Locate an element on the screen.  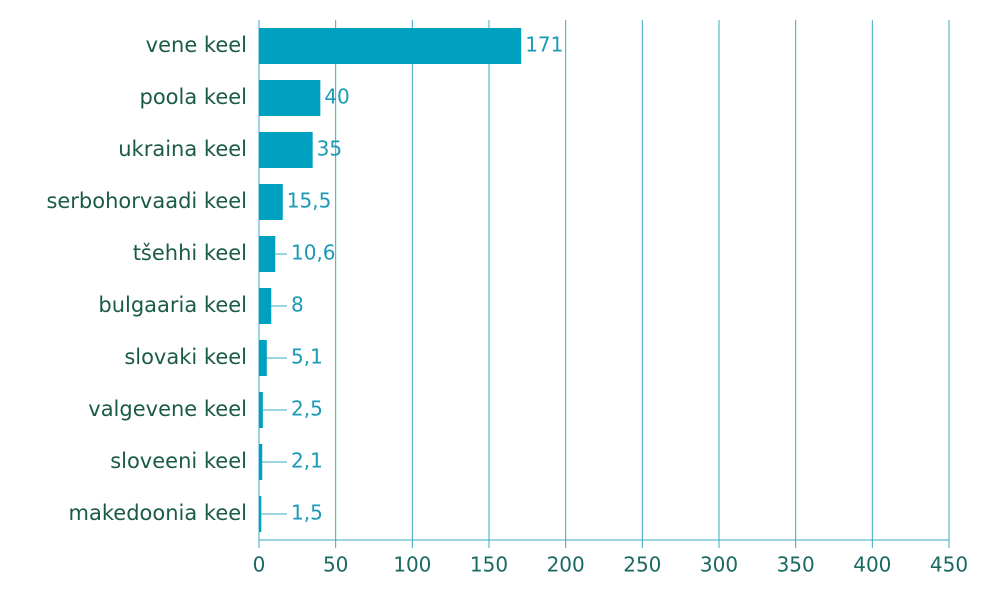
category-label: slovaki keel is located at coordinates (185, 357).